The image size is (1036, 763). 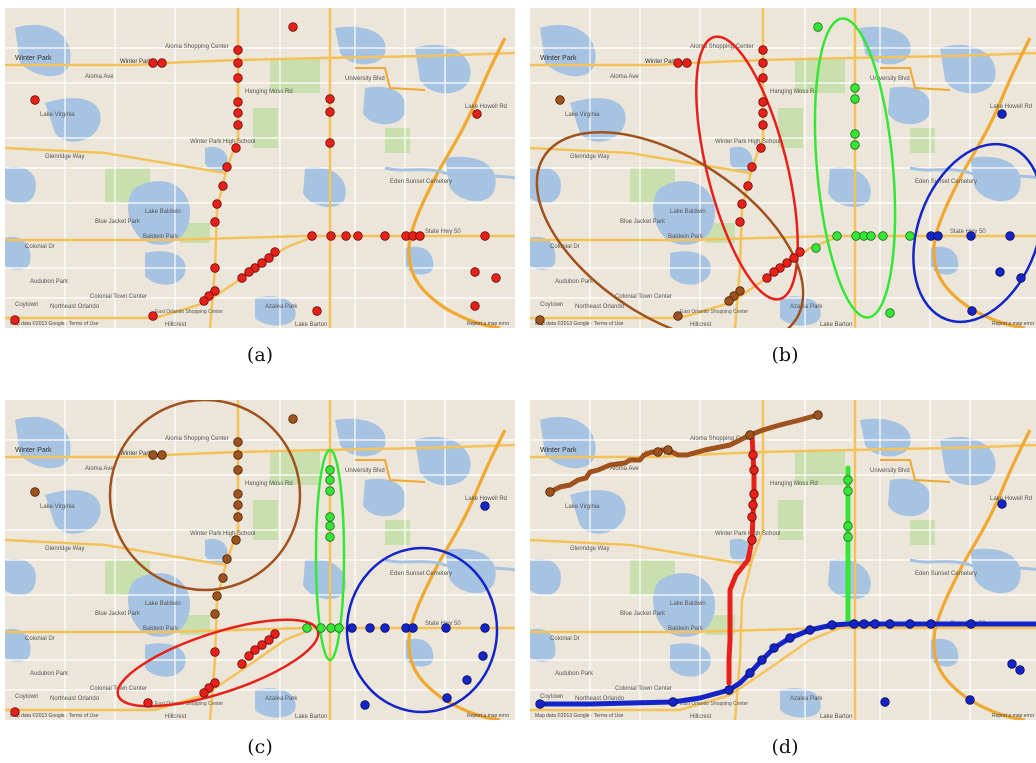 What do you see at coordinates (49, 674) in the screenshot?
I see `svg-text: Audubon Park` at bounding box center [49, 674].